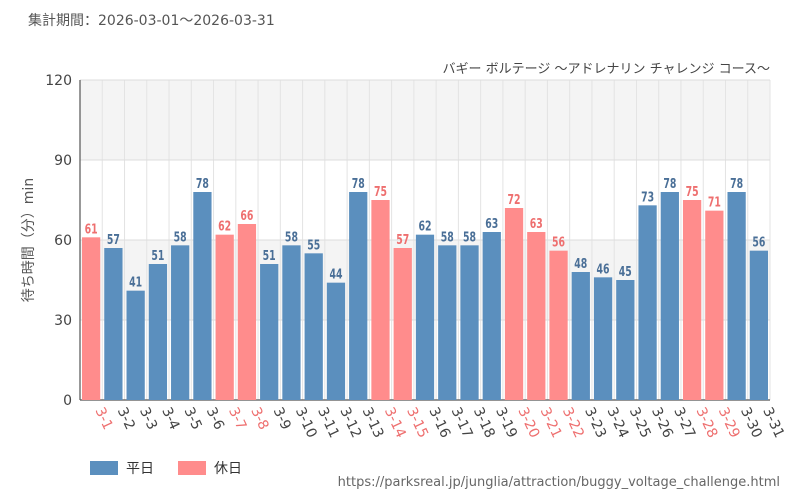 The height and width of the screenshot is (500, 800). I want to click on x-tick-label: 3-6, so click(215, 419).